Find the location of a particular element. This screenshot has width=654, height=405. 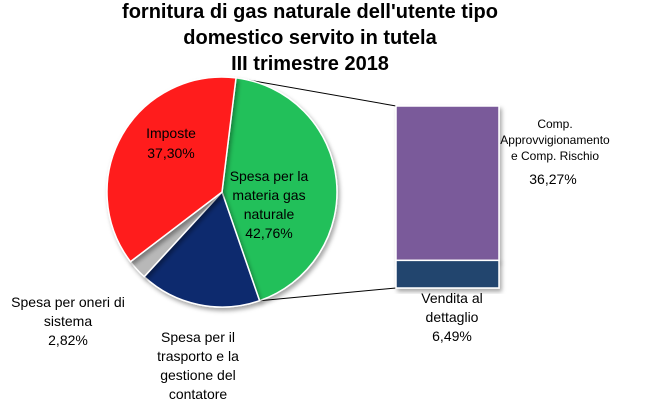

connector-line-bottom is located at coordinates (328, 294).